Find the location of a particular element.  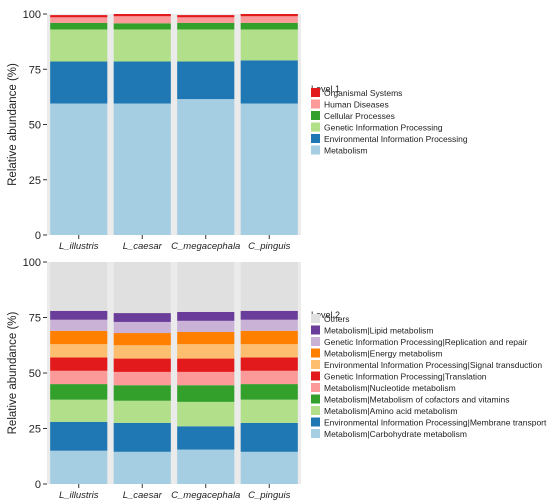

y-tick-label: 0 is located at coordinates (38, 236).